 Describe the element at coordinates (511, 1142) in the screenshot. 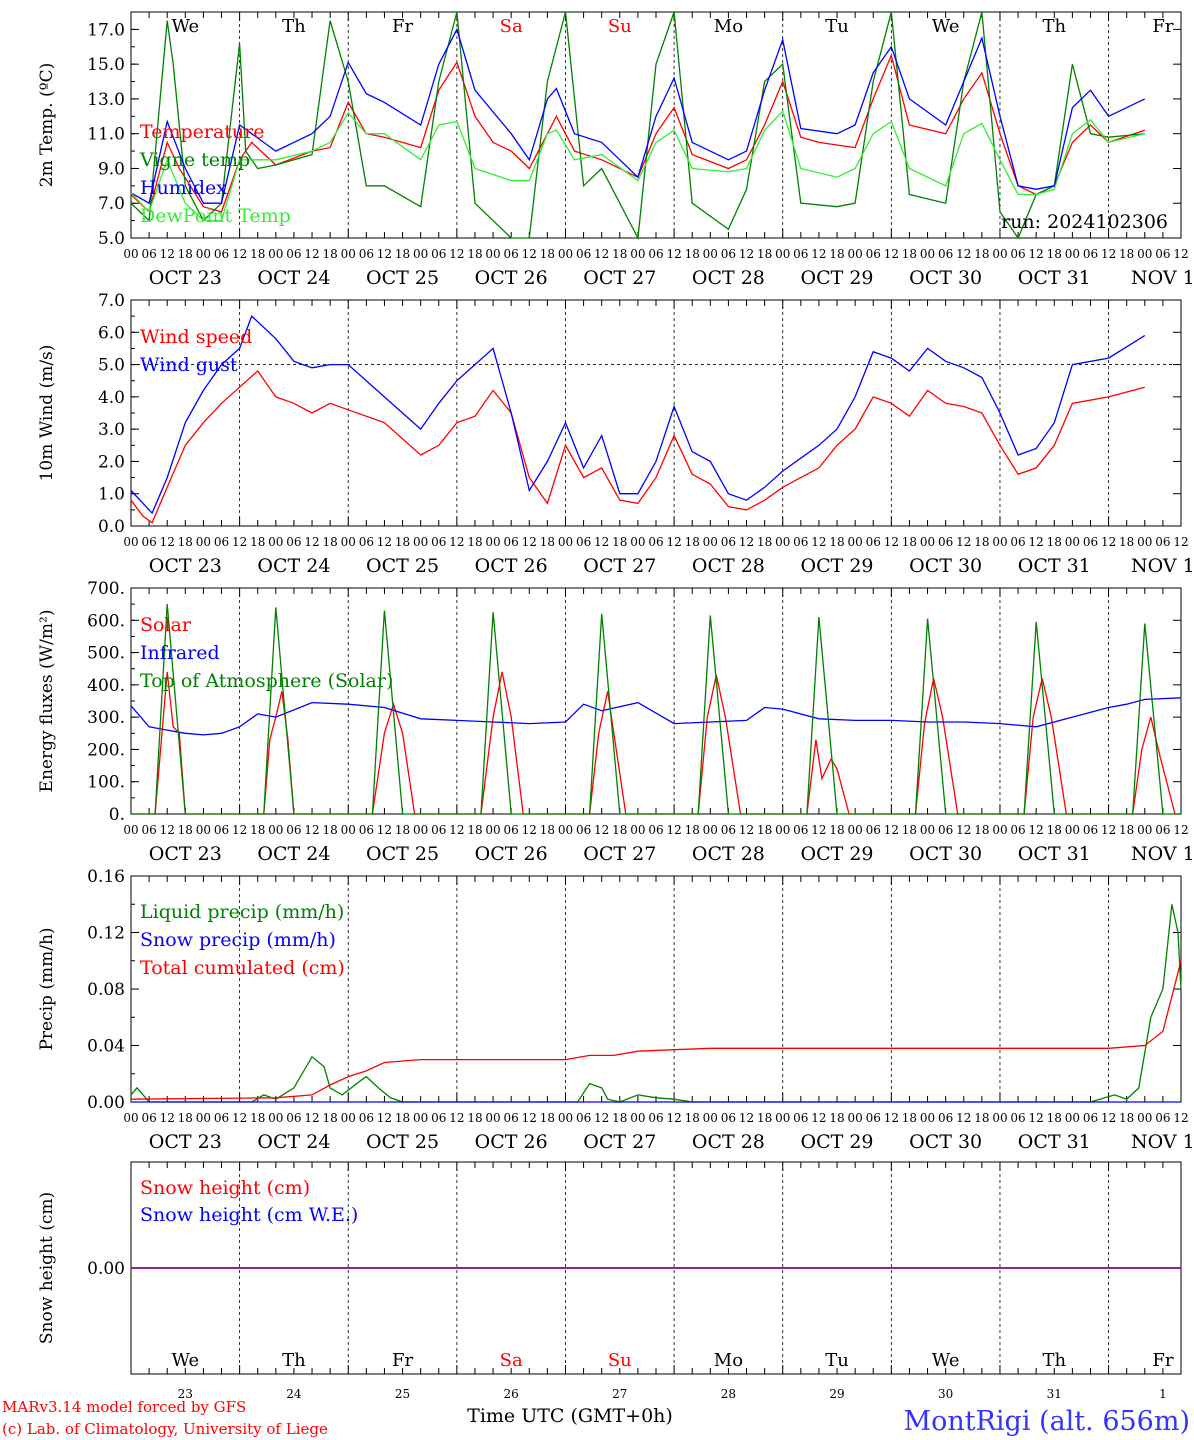

I see `precip-date-label: OCT 26` at that location.